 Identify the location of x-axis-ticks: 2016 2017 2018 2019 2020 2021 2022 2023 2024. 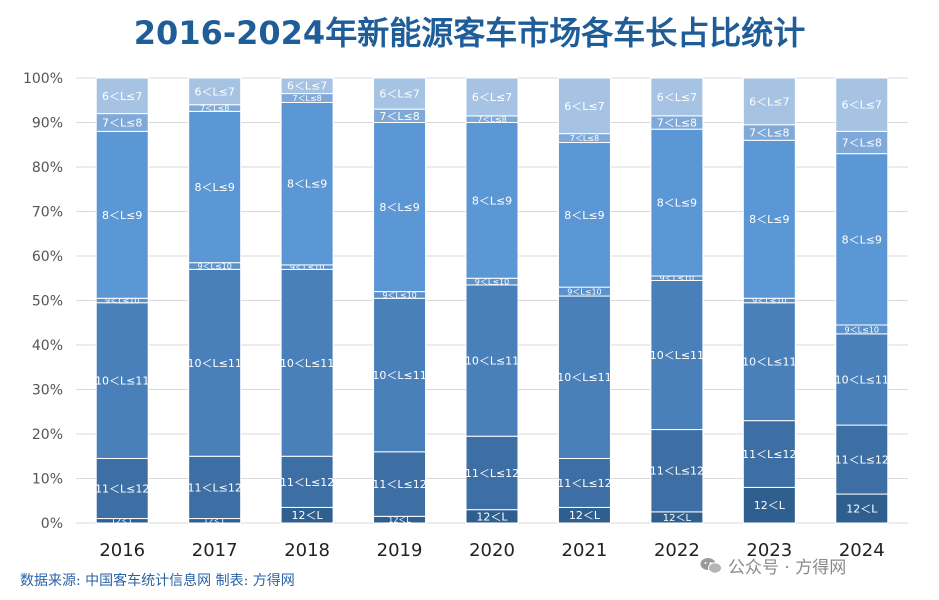
(491, 550).